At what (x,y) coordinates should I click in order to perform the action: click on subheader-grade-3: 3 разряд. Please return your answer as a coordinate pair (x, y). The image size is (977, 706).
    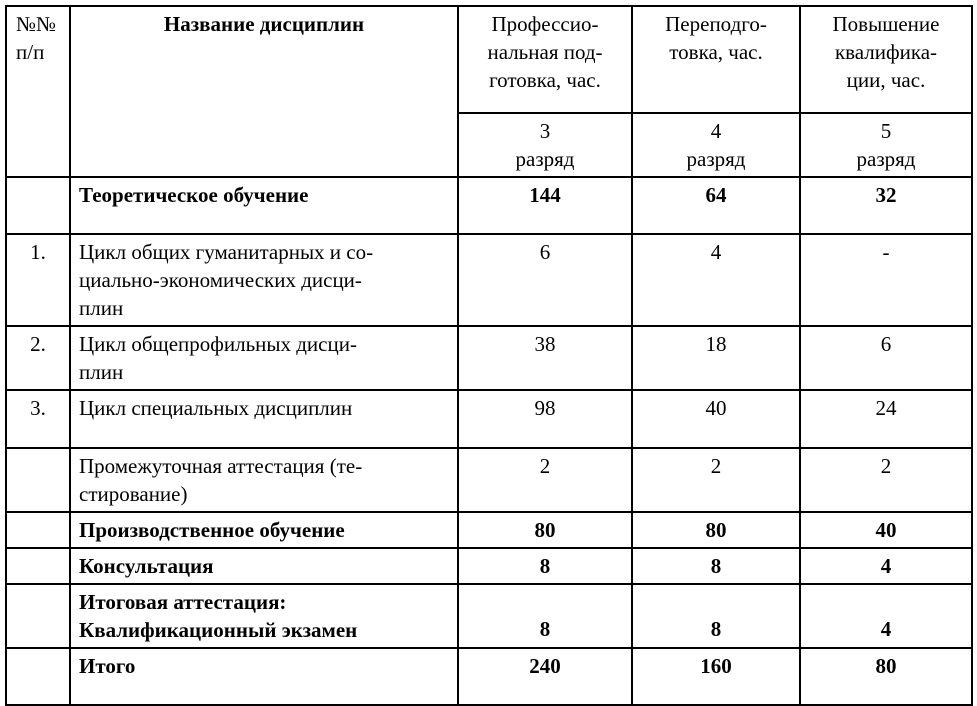
    Looking at the image, I should click on (545, 145).